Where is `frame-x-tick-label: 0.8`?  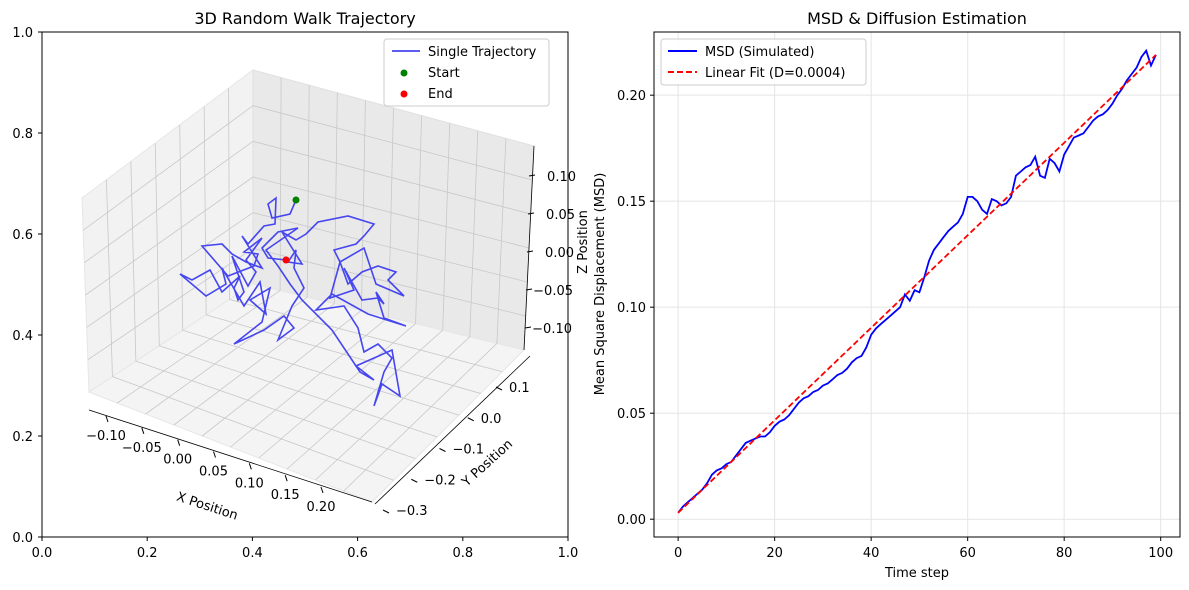
frame-x-tick-label: 0.8 is located at coordinates (462, 553).